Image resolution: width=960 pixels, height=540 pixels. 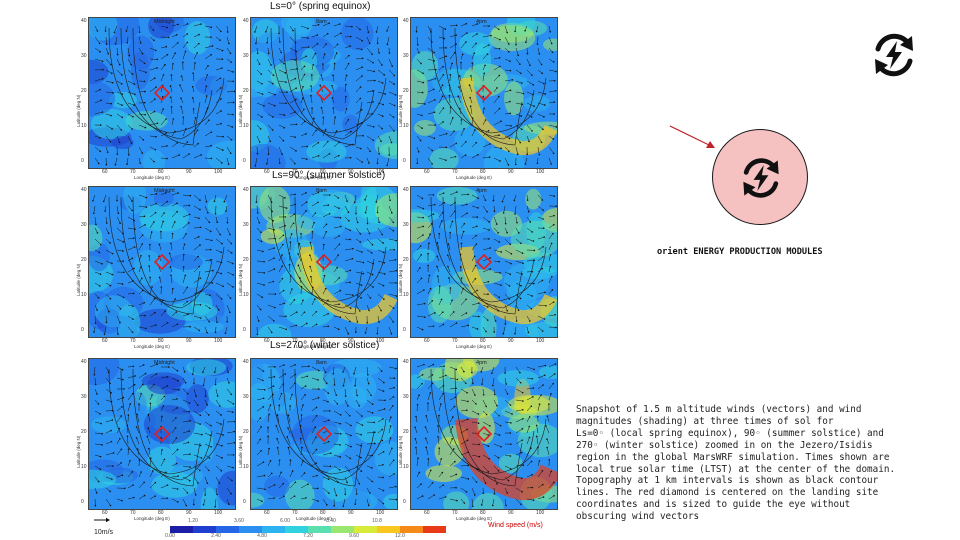 I want to click on colorbar, so click(x=308, y=529).